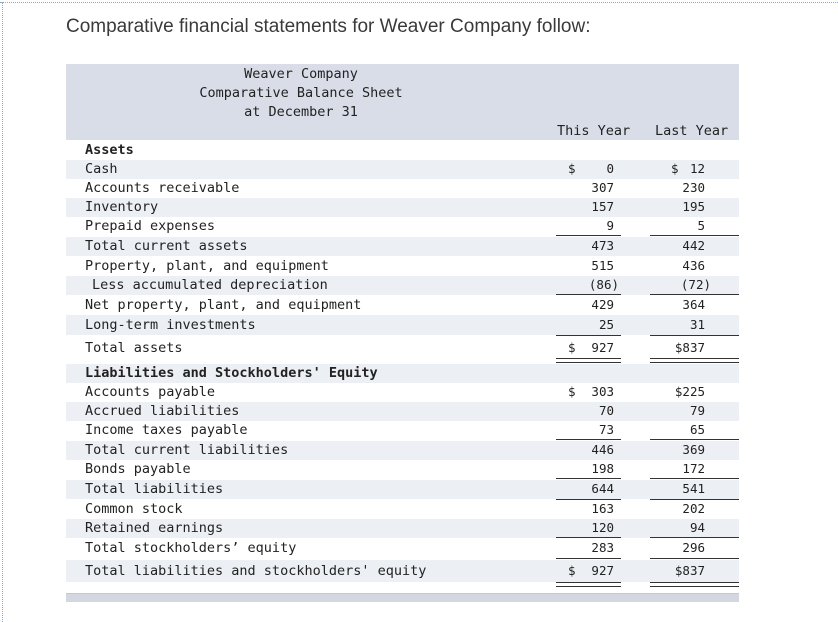  I want to click on value-this-year: 644, so click(602, 488).